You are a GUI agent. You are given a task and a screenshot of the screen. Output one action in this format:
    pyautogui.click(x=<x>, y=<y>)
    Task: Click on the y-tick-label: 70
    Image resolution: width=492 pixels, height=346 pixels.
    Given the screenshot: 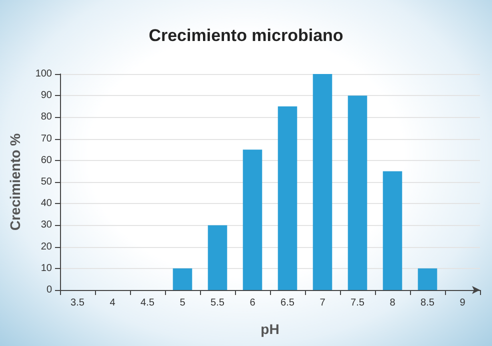 What is the action you would take?
    pyautogui.click(x=46, y=138)
    